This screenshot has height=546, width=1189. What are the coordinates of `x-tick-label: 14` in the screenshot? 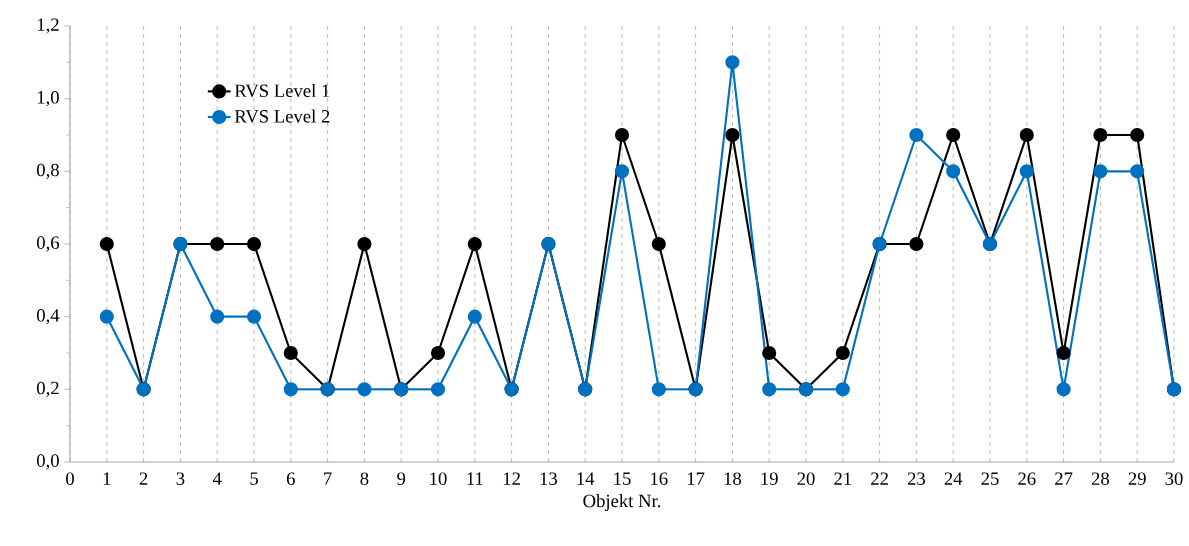 It's located at (586, 478).